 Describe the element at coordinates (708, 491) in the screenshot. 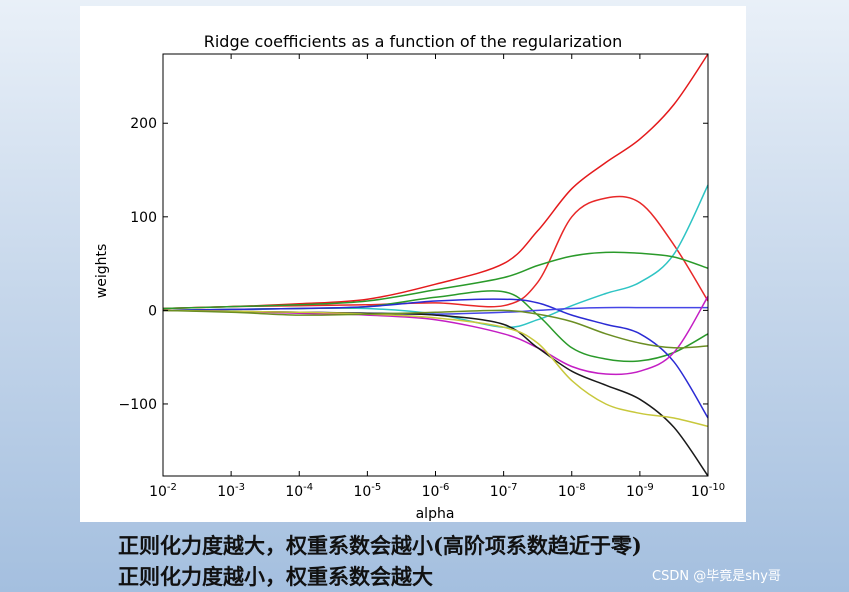

I see `x-tick-label: 10⁻¹⁰` at that location.